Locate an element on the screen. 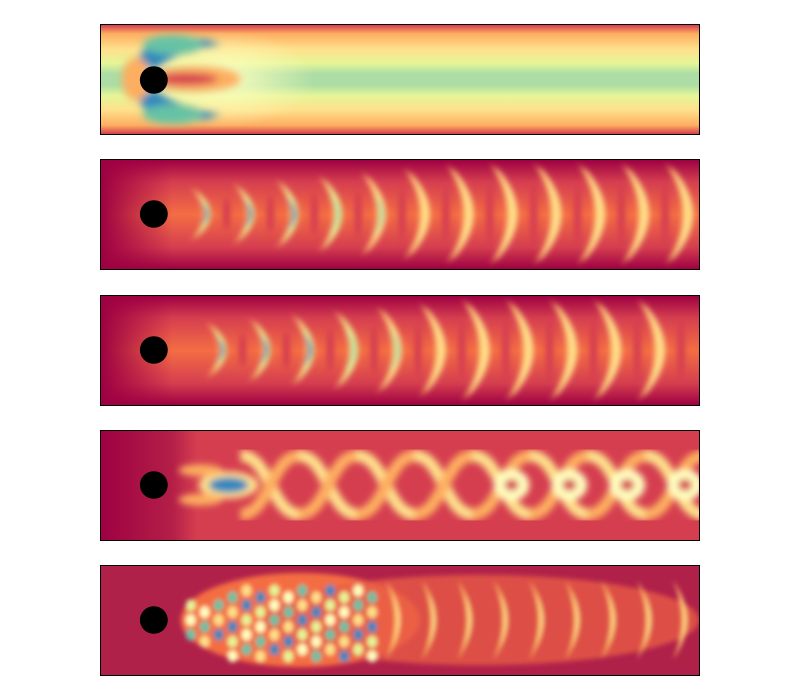 The width and height of the screenshot is (800, 700). mean-flow-panel is located at coordinates (400, 79).